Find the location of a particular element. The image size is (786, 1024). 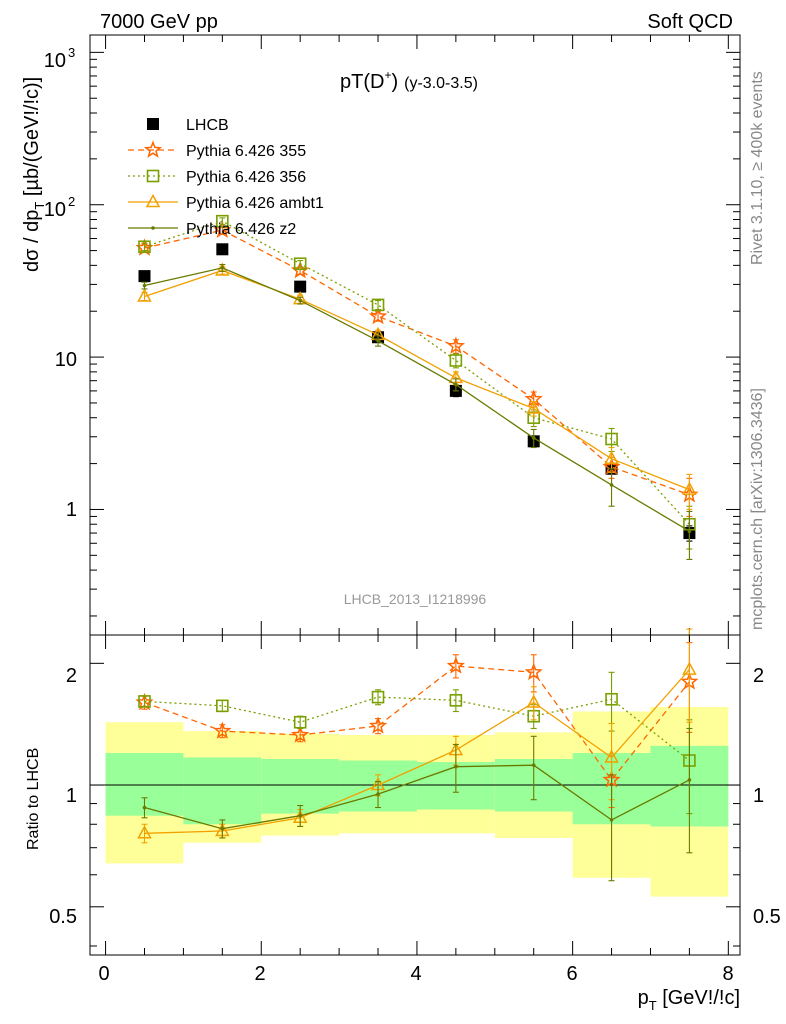

ratio-ytick-label-left-05: 0.5 is located at coordinates (63, 917).